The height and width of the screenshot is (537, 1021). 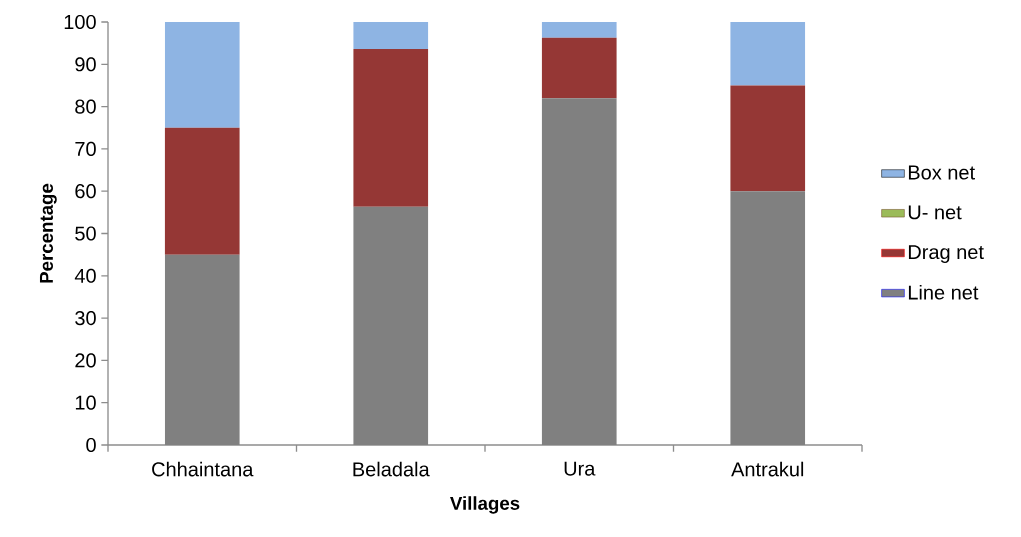 I want to click on y-axis-title: Percentage, so click(x=48, y=233).